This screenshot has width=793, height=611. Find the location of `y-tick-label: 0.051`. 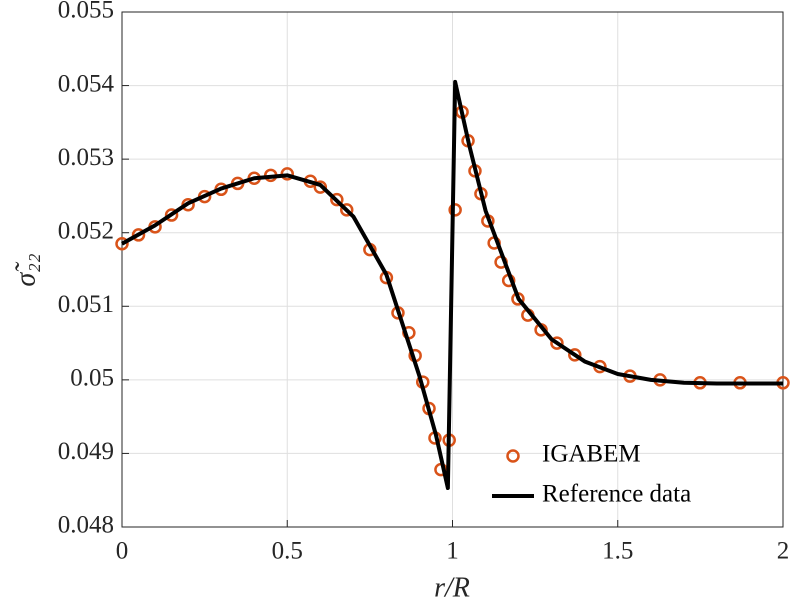

y-tick-label: 0.051 is located at coordinates (86, 304).